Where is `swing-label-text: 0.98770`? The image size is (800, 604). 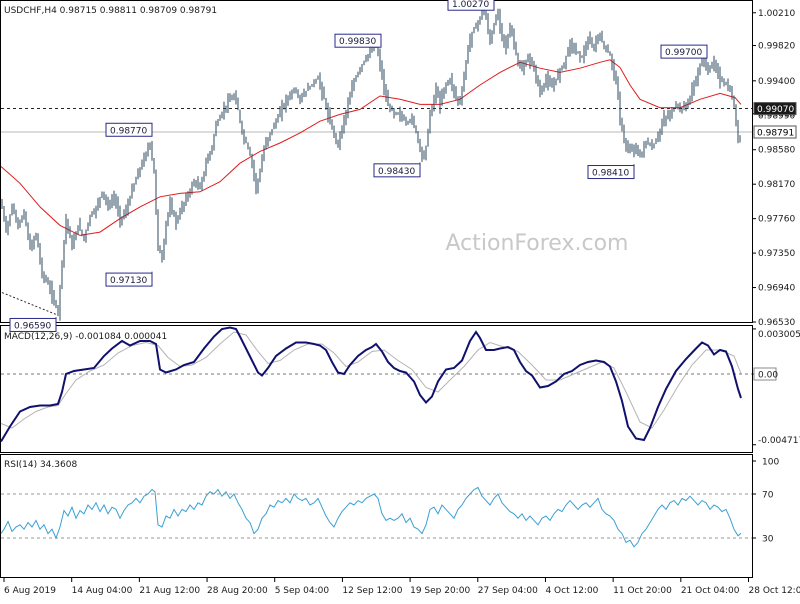
swing-label-text: 0.98770 is located at coordinates (128, 131).